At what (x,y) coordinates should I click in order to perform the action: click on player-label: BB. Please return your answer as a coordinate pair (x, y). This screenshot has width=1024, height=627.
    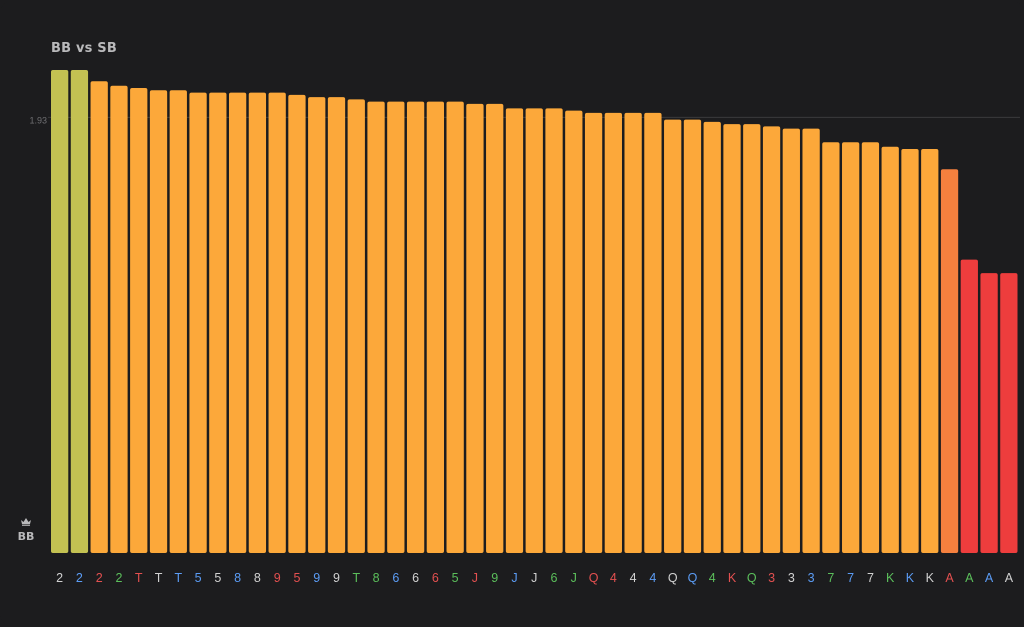
    Looking at the image, I should click on (26, 536).